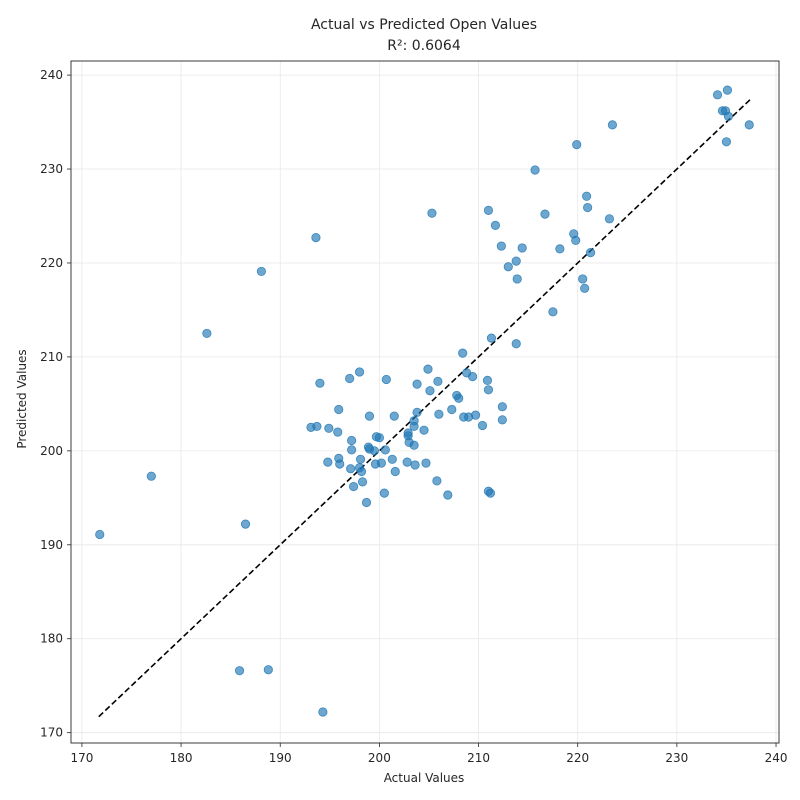 The height and width of the screenshot is (800, 800). What do you see at coordinates (22, 398) in the screenshot?
I see `y-axis-label: Predicted Values` at bounding box center [22, 398].